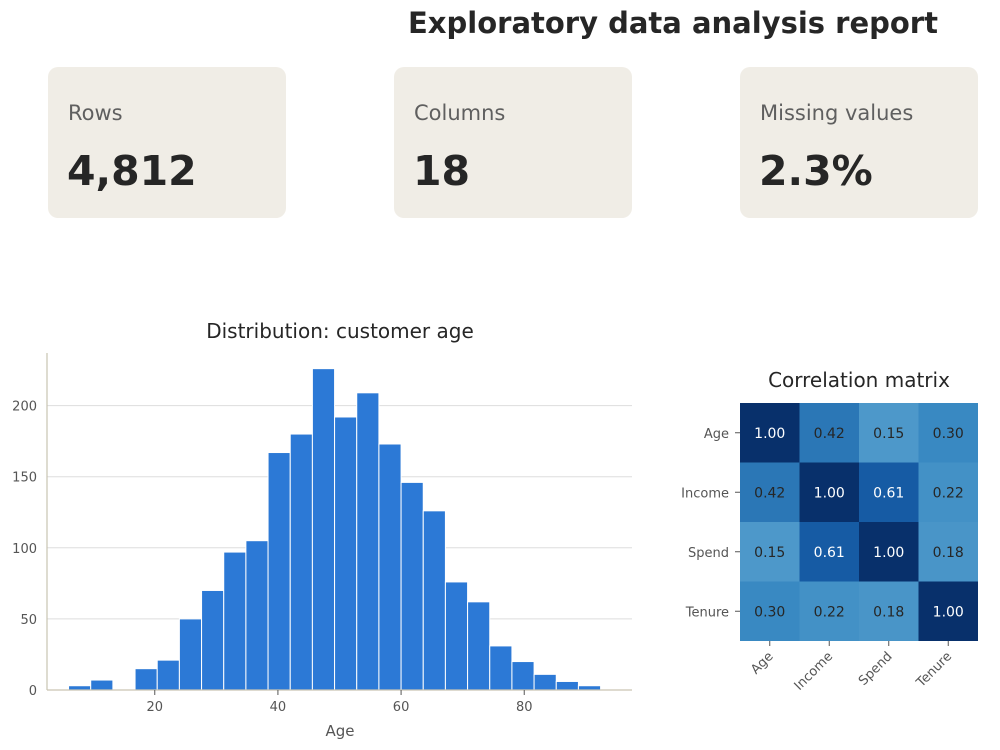  Describe the element at coordinates (401, 707) in the screenshot. I see `histogram-x-tick-label: 60` at that location.